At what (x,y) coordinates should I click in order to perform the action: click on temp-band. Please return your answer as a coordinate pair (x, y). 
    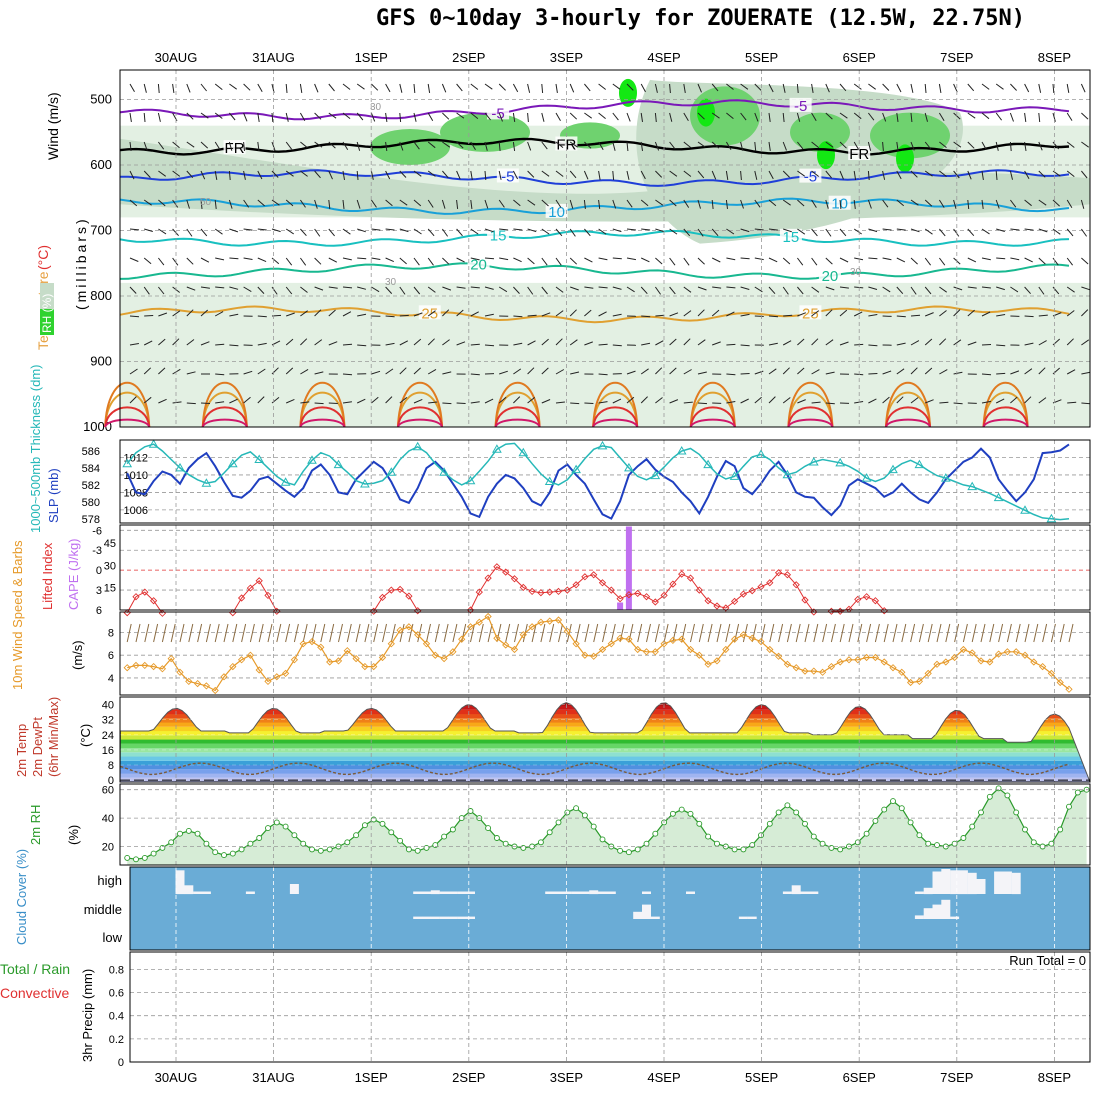
    Looking at the image, I should click on (605, 737).